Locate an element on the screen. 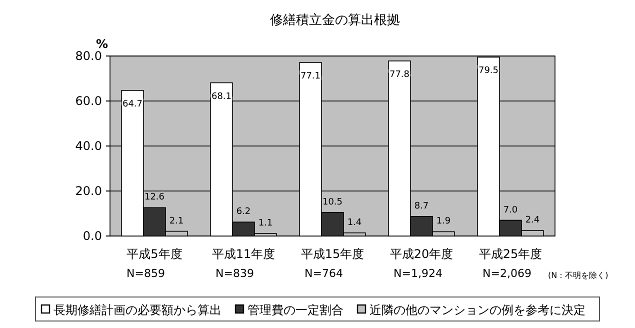 Image resolution: width=635 pixels, height=328 pixels. data-label: 77.1 is located at coordinates (310, 77).